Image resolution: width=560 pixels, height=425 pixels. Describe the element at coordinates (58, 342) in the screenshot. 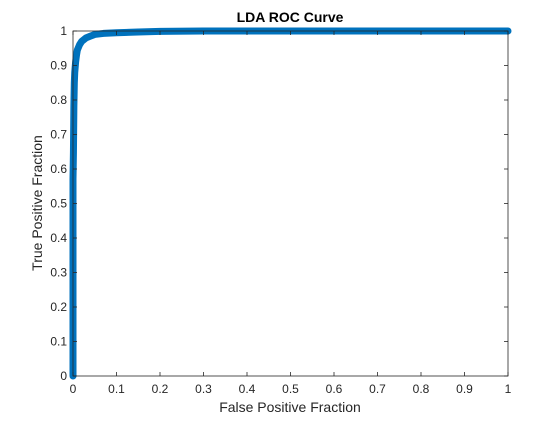

I see `y-tick-label: 0.1` at that location.